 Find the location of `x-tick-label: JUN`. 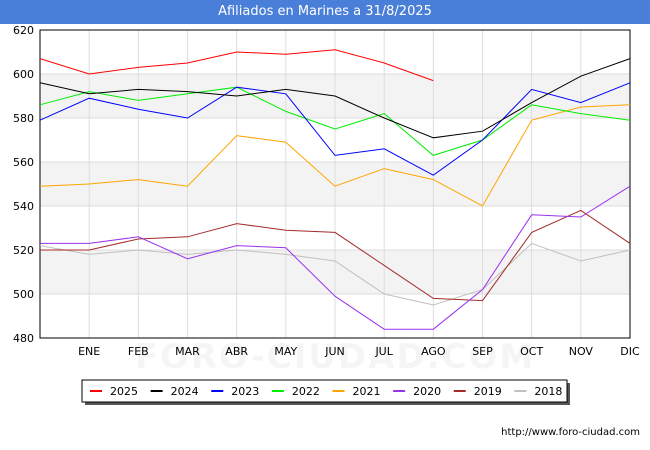

x-tick-label: JUN is located at coordinates (334, 351).